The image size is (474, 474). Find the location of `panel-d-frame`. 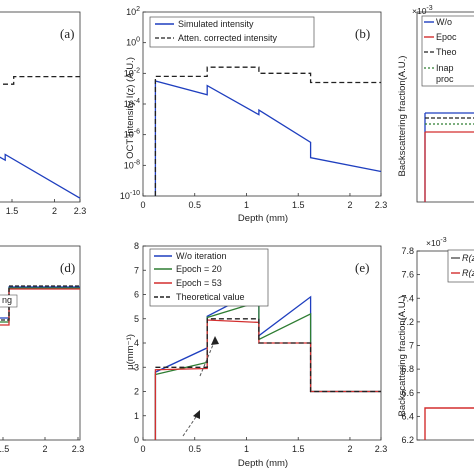

panel-d-frame is located at coordinates (40, 343).